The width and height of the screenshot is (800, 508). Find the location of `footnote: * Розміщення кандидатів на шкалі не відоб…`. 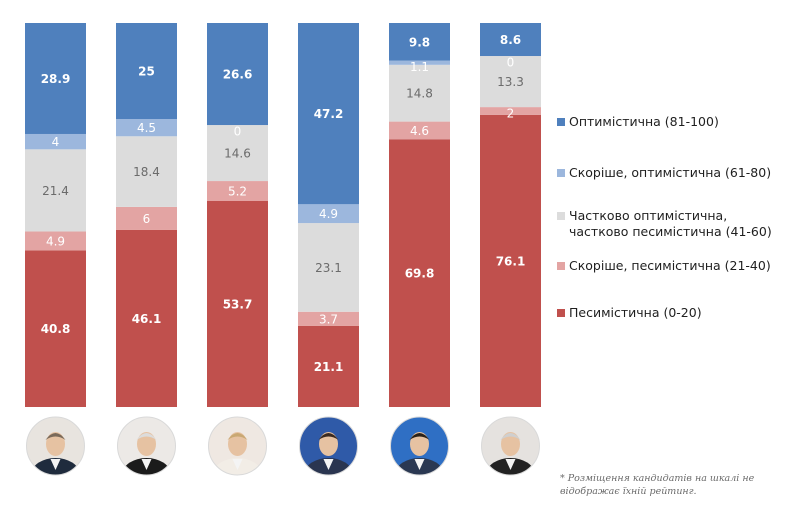

footnote: * Розміщення кандидатів на шкалі не відоб… is located at coordinates (657, 485).